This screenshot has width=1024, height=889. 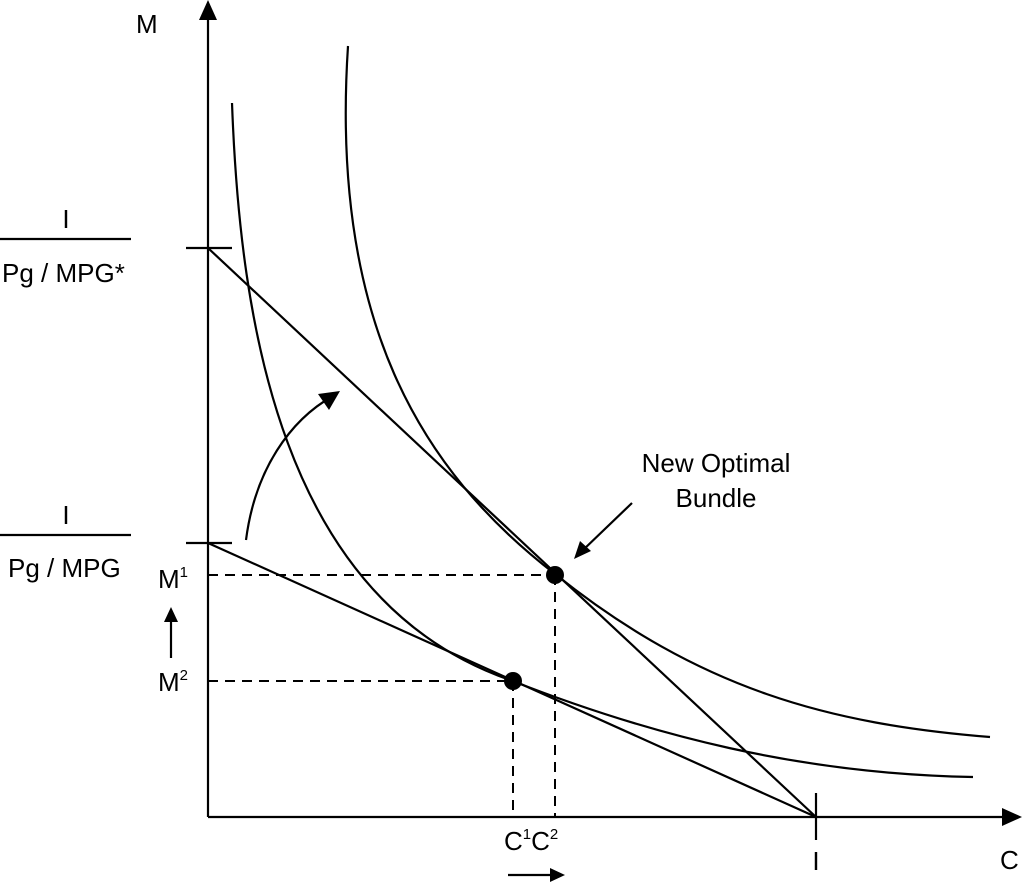 What do you see at coordinates (64, 568) in the screenshot?
I see `lower-intercept-denominator: Pg / MPG` at bounding box center [64, 568].